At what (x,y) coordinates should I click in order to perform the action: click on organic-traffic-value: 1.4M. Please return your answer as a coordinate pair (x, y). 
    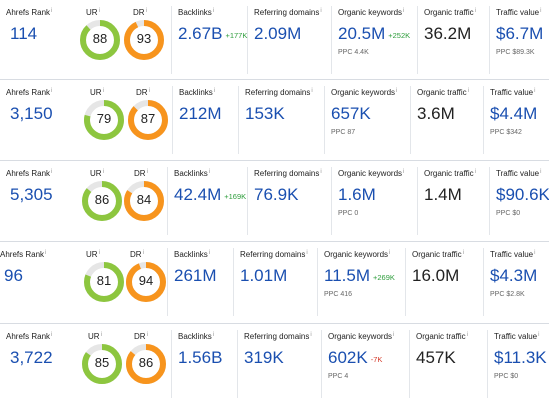
    Looking at the image, I should click on (443, 194).